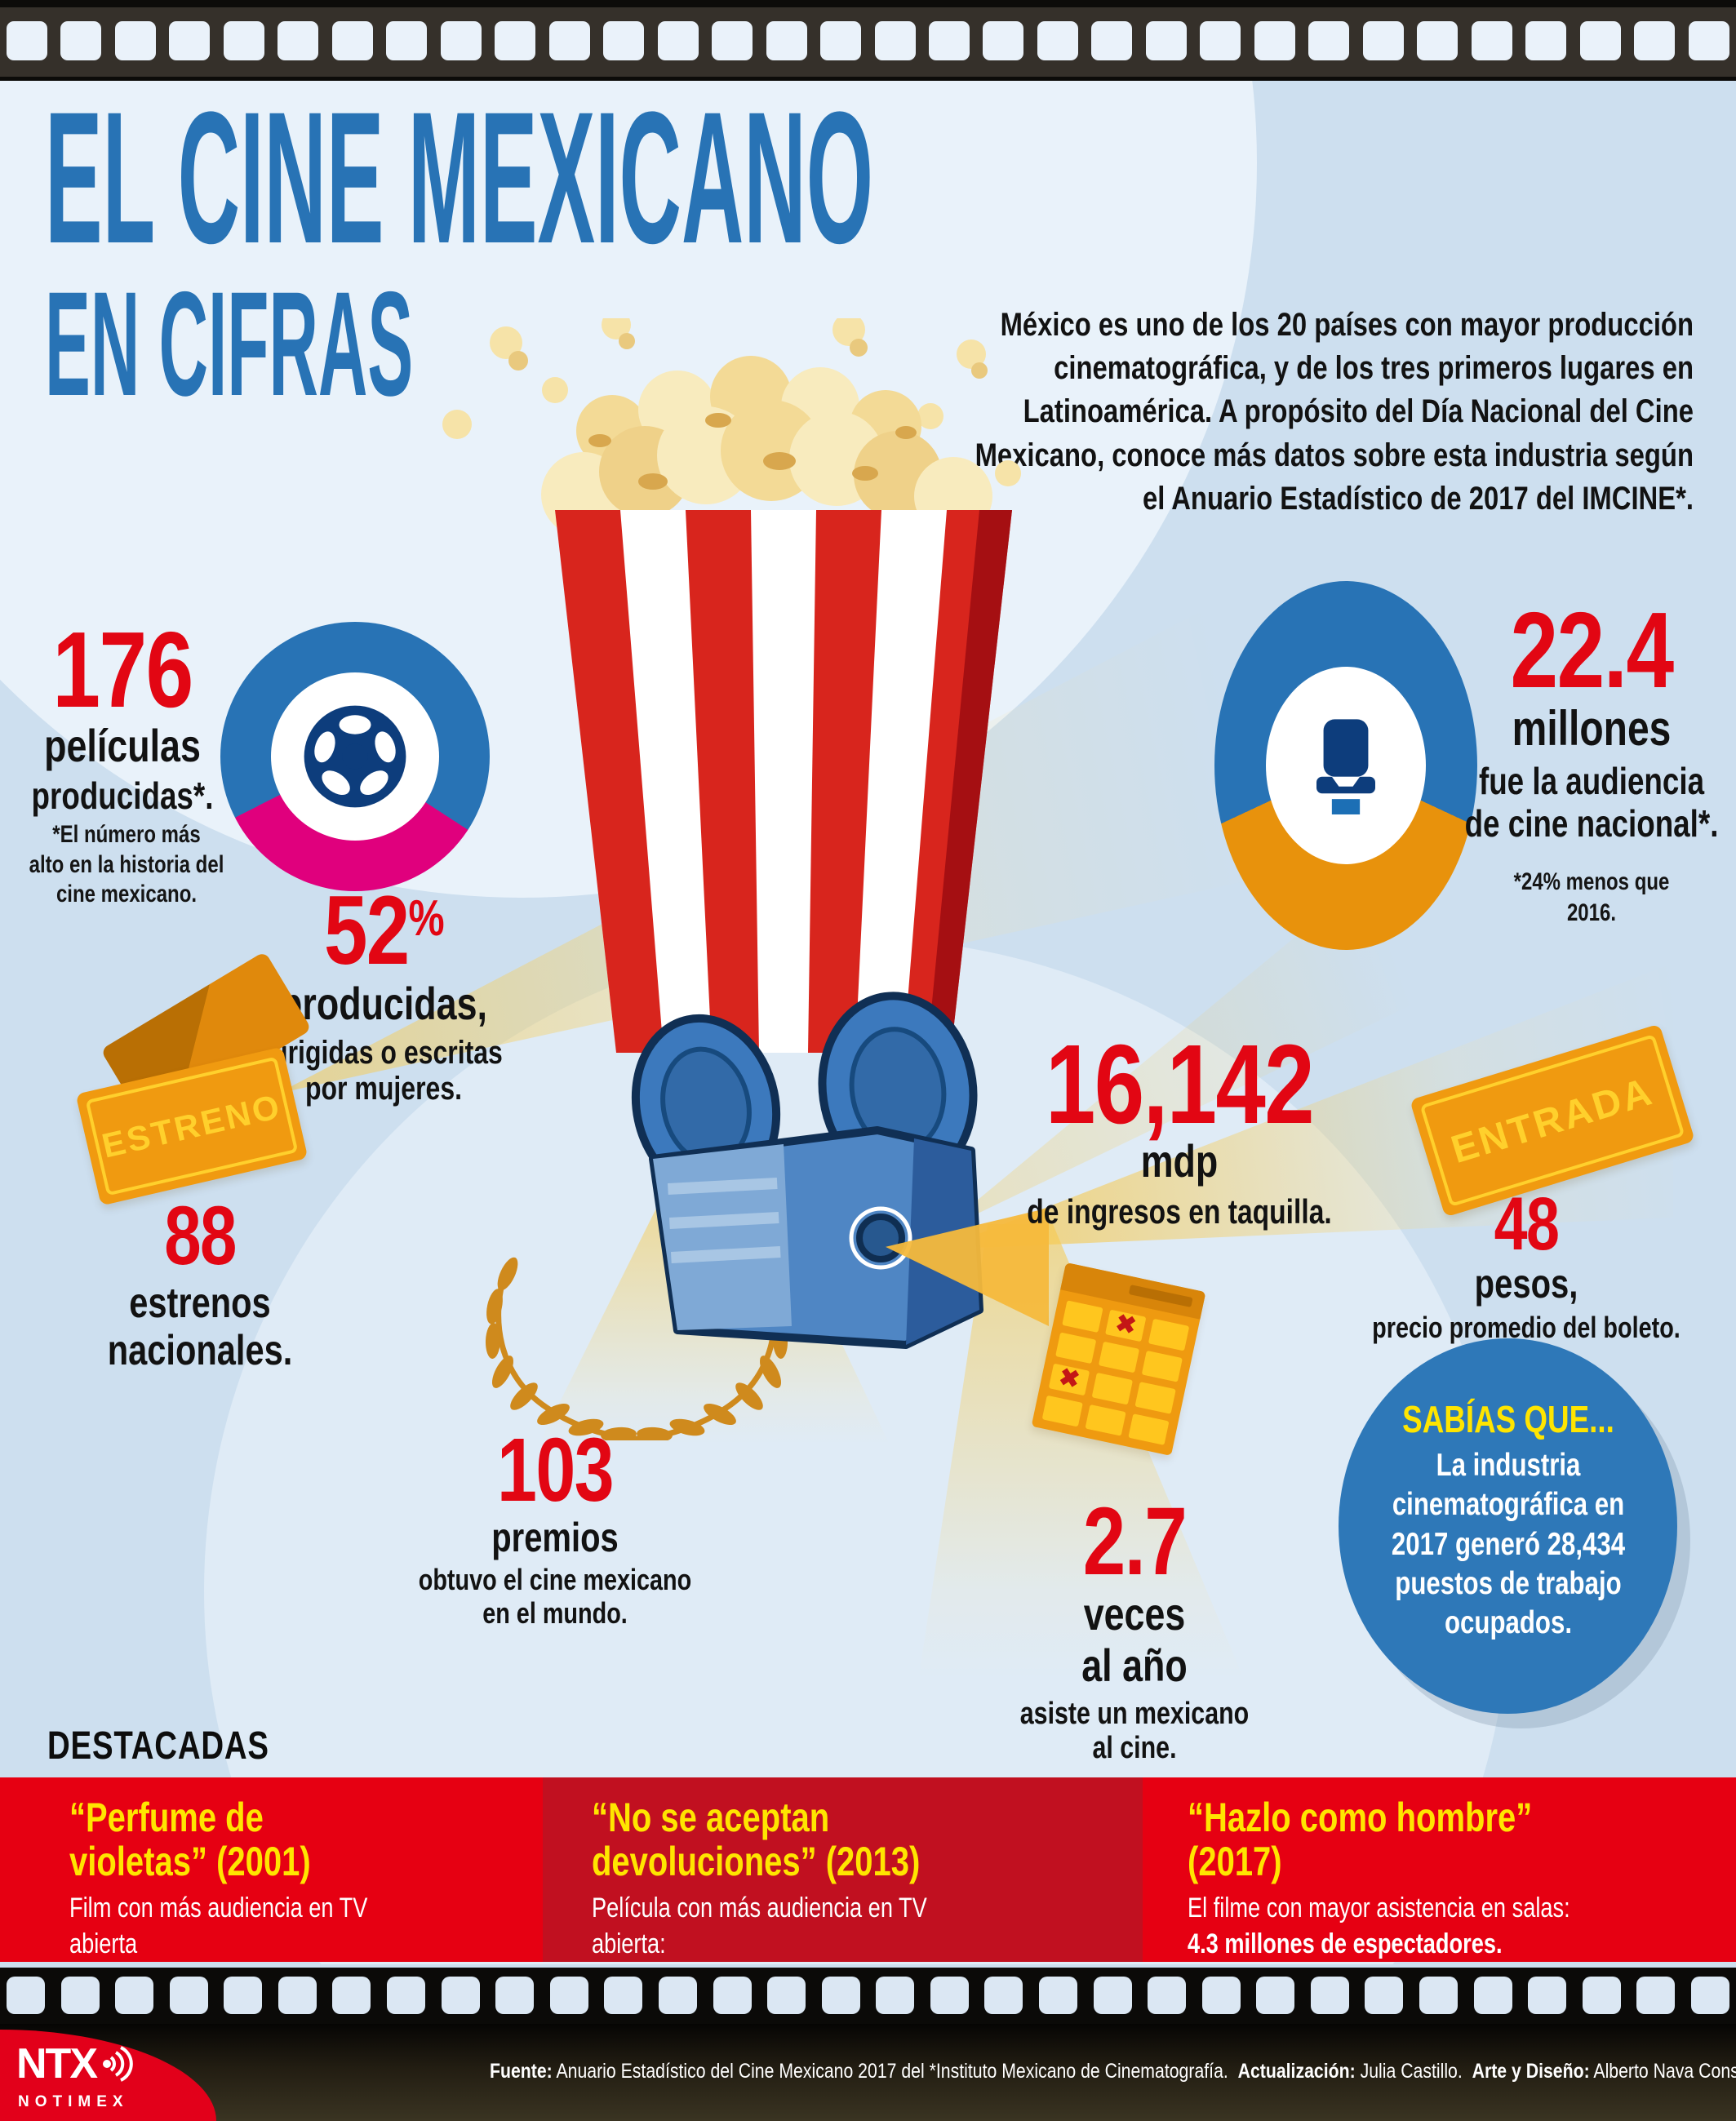  Describe the element at coordinates (766, 446) in the screenshot. I see `popcorn-mound` at that location.